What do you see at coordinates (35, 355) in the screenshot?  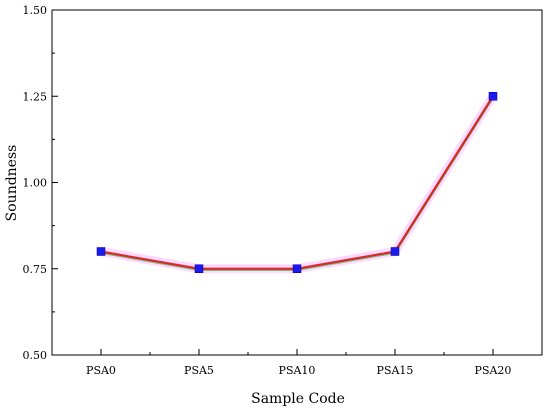 I see `y-tick-label: 0.50` at bounding box center [35, 355].